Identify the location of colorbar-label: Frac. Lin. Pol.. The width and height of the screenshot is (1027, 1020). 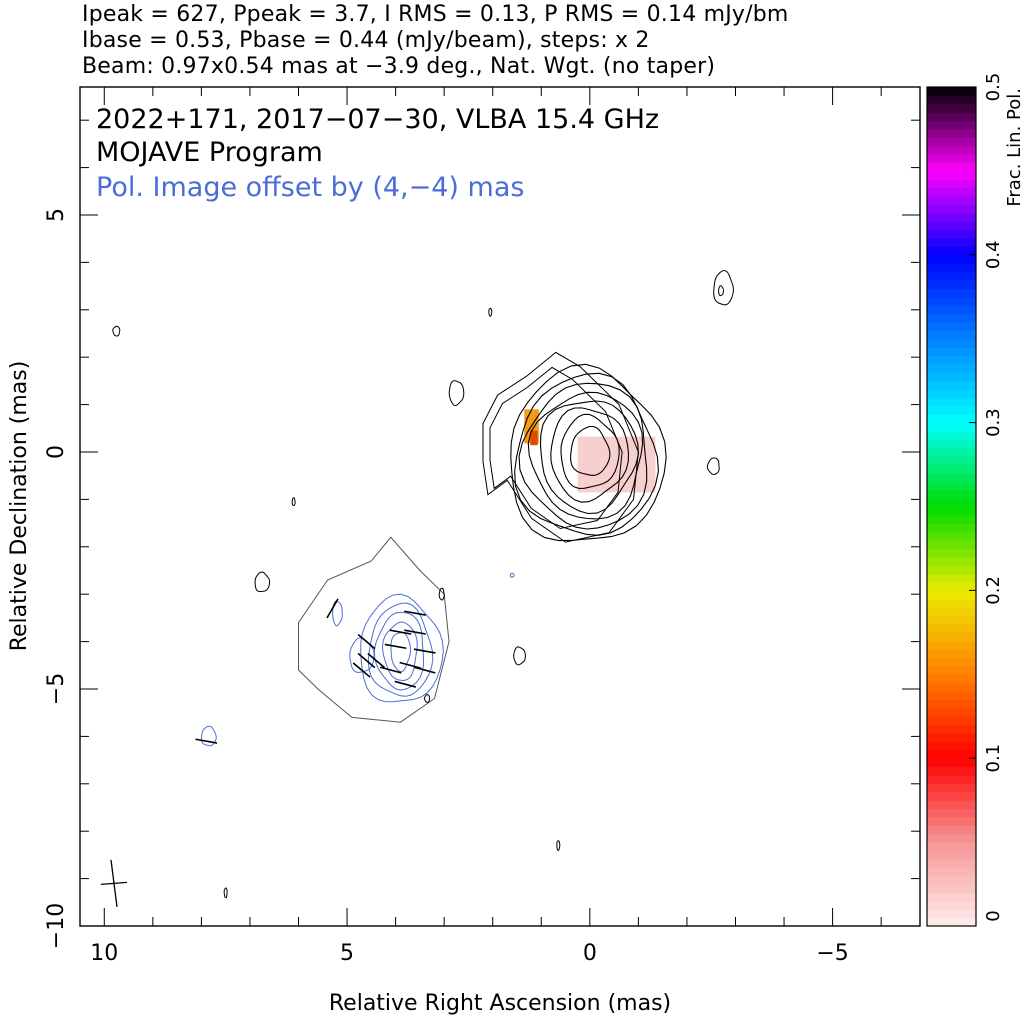
(1014, 147).